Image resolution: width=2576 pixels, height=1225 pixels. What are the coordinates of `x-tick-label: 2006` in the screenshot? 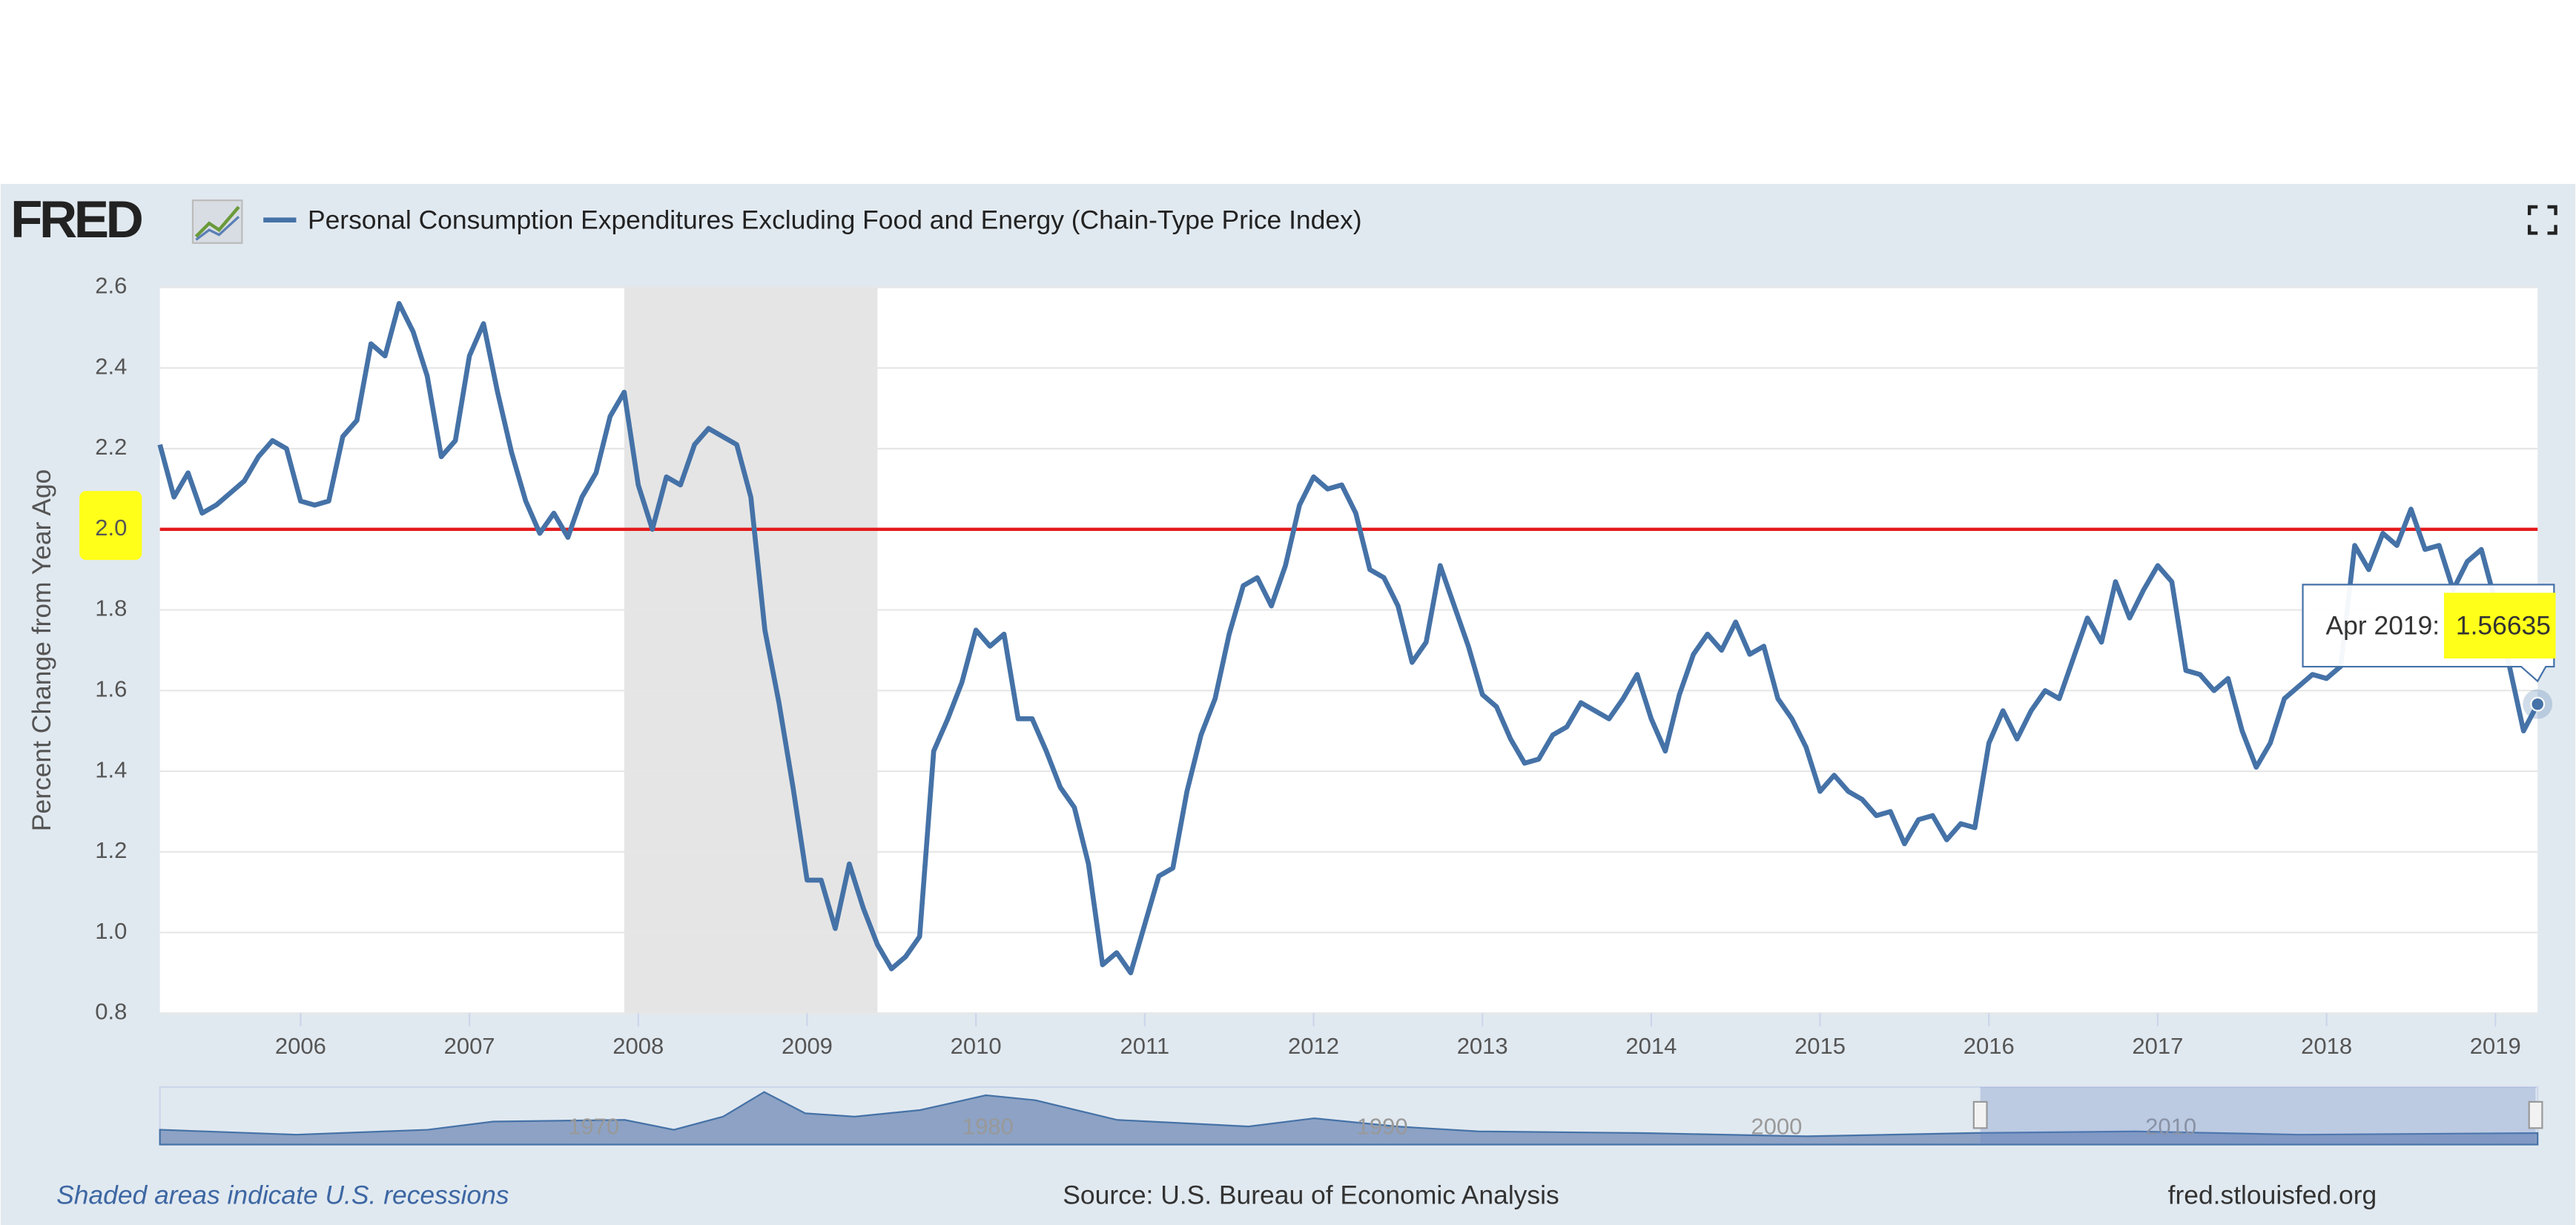 It's located at (300, 1046).